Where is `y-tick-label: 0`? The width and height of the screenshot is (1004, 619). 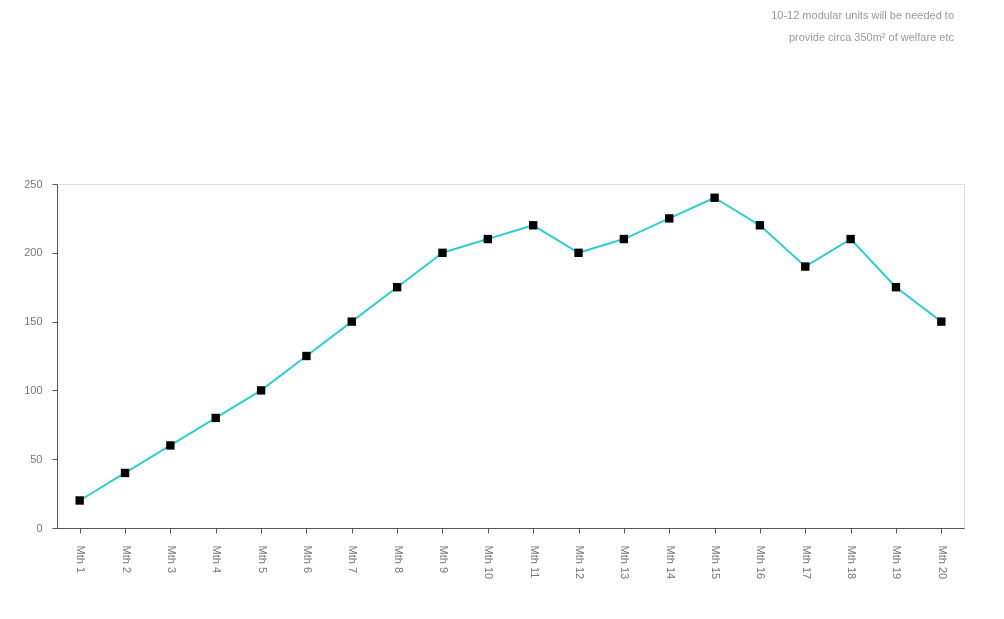 y-tick-label: 0 is located at coordinates (39, 527).